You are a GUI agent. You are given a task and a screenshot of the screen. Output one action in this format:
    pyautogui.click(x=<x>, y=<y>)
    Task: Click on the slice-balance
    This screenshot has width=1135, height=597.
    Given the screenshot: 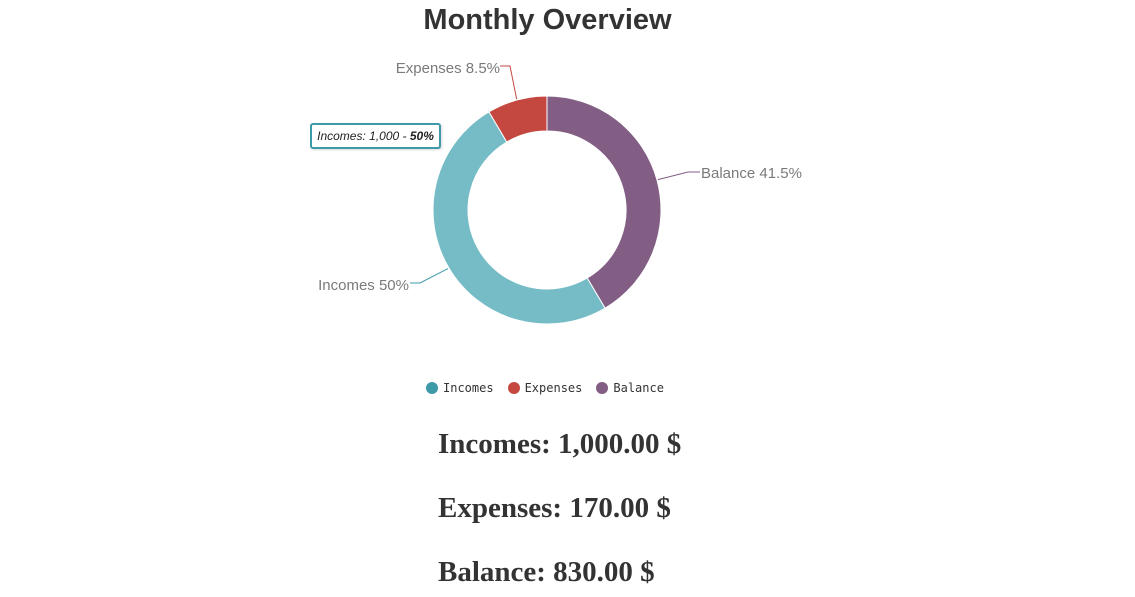 What is the action you would take?
    pyautogui.click(x=604, y=202)
    